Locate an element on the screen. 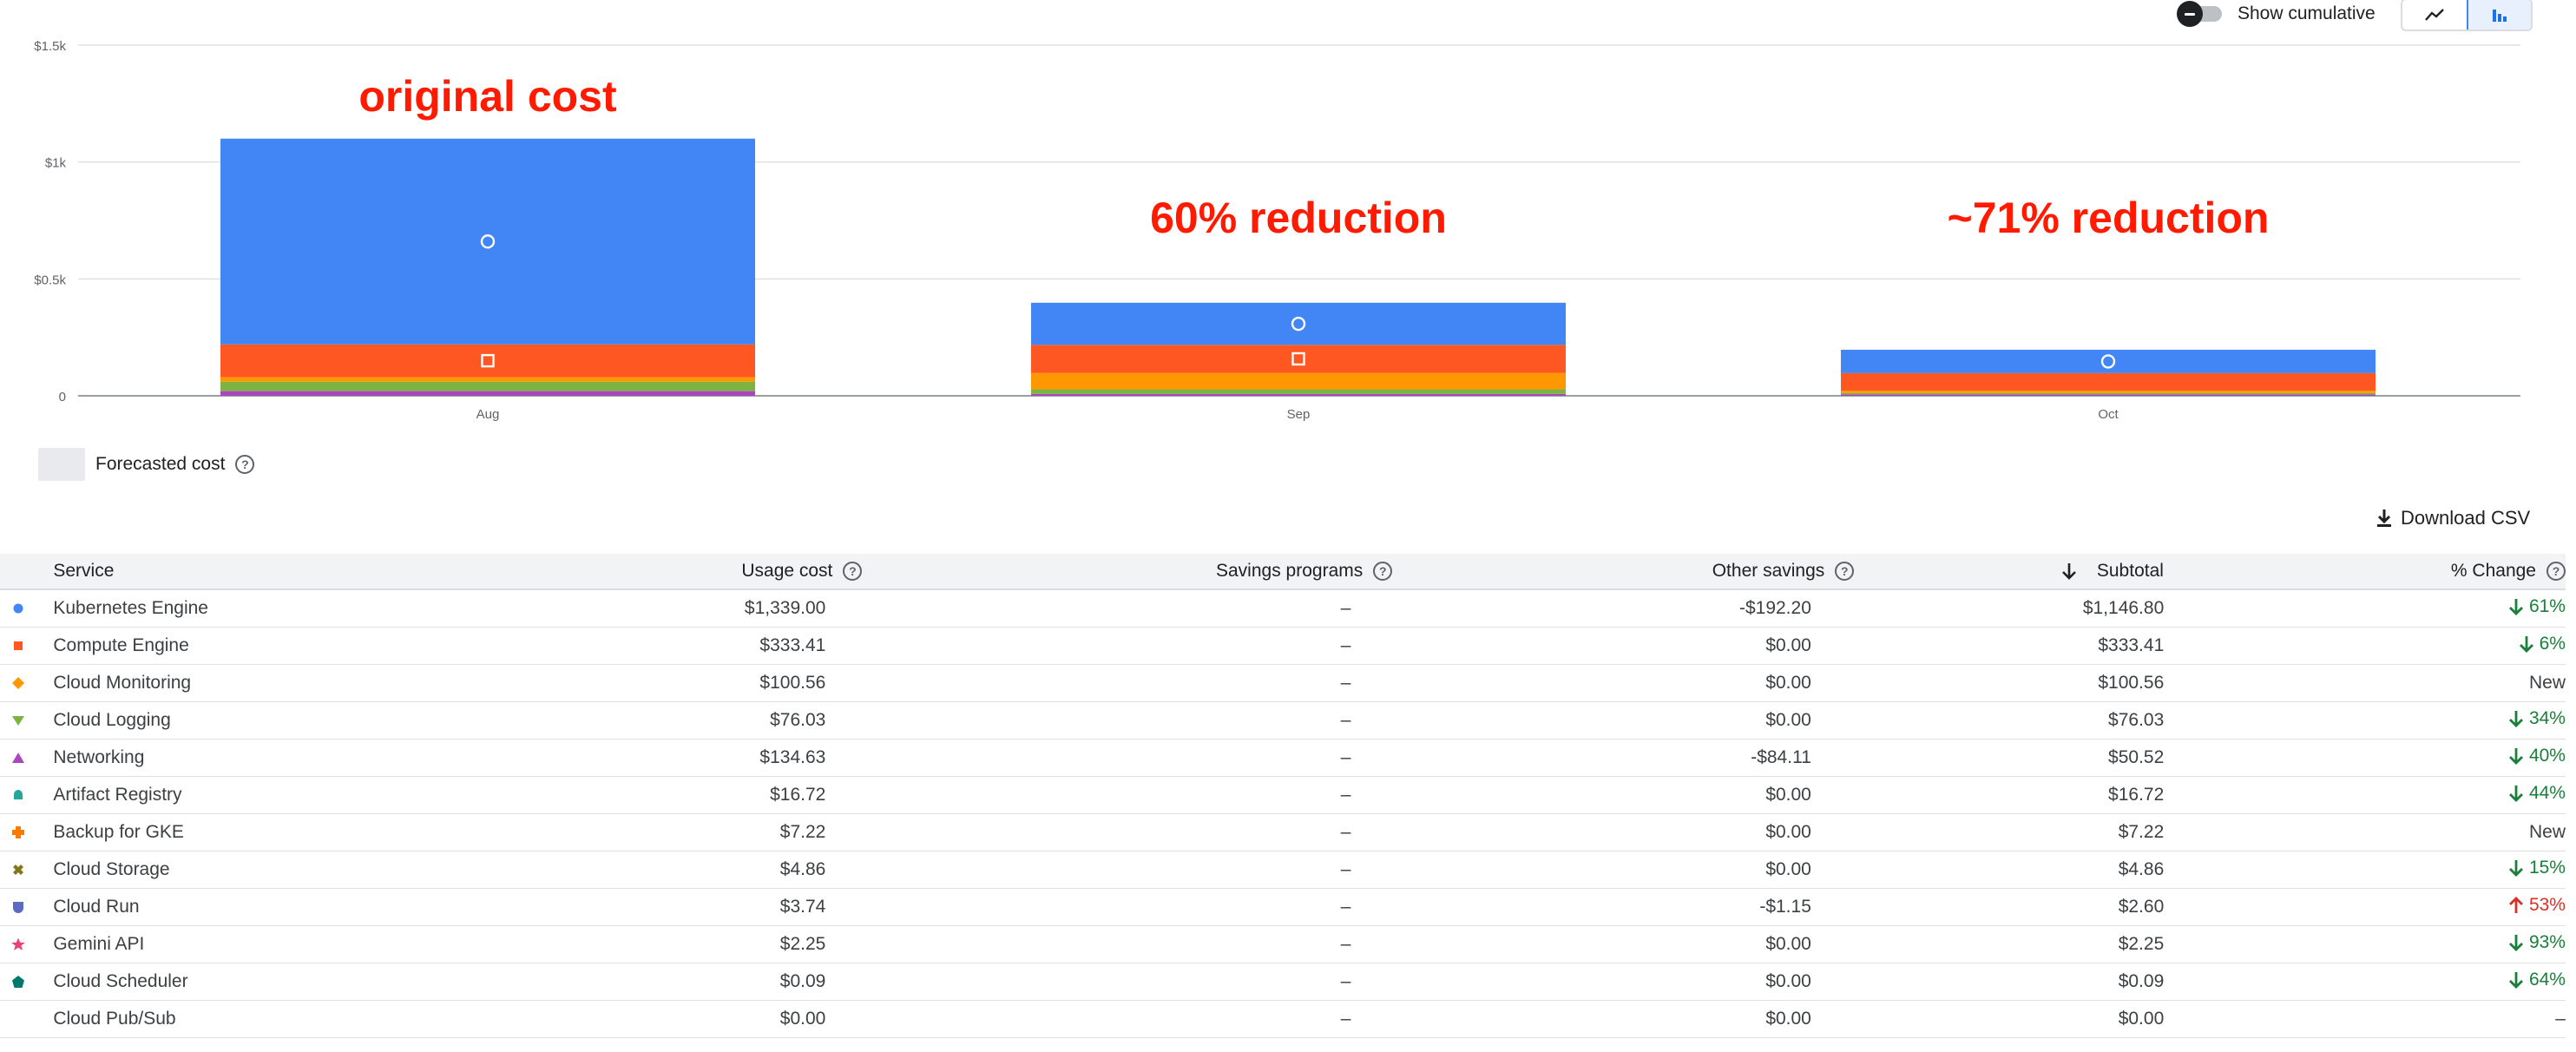  forecast-label: Forecasted cost is located at coordinates (160, 464).